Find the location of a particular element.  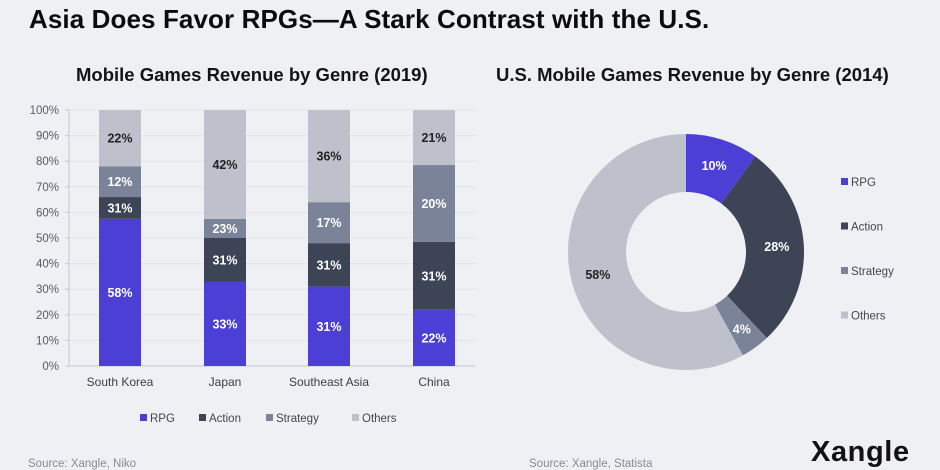

y-tick-label: 70% is located at coordinates (47, 188).